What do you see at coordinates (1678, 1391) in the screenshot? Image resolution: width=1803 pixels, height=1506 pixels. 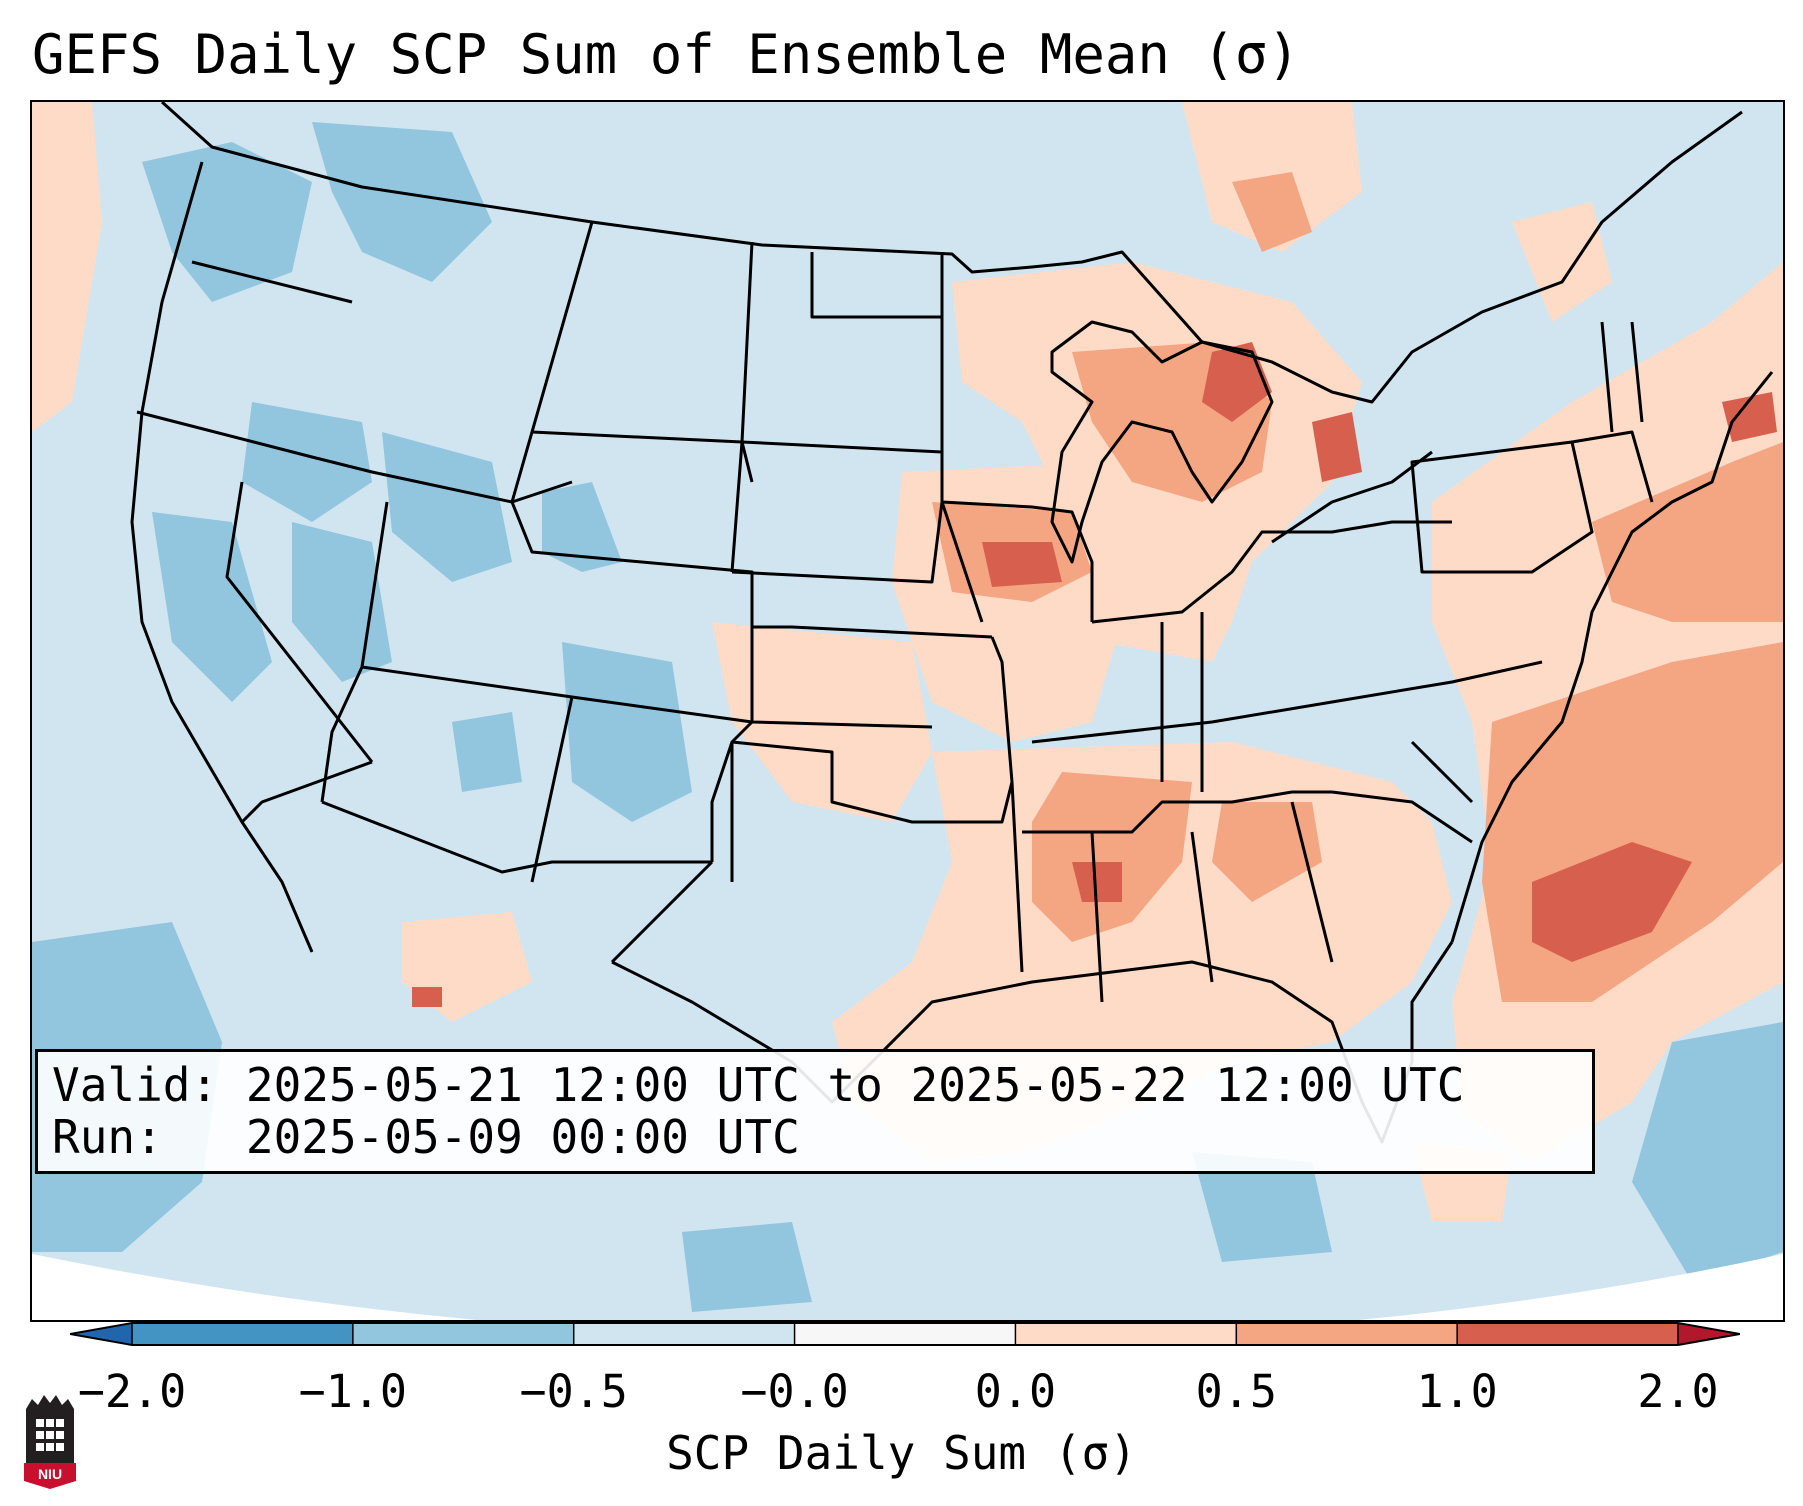 I see `colorbar-tick-label: 2.0` at bounding box center [1678, 1391].